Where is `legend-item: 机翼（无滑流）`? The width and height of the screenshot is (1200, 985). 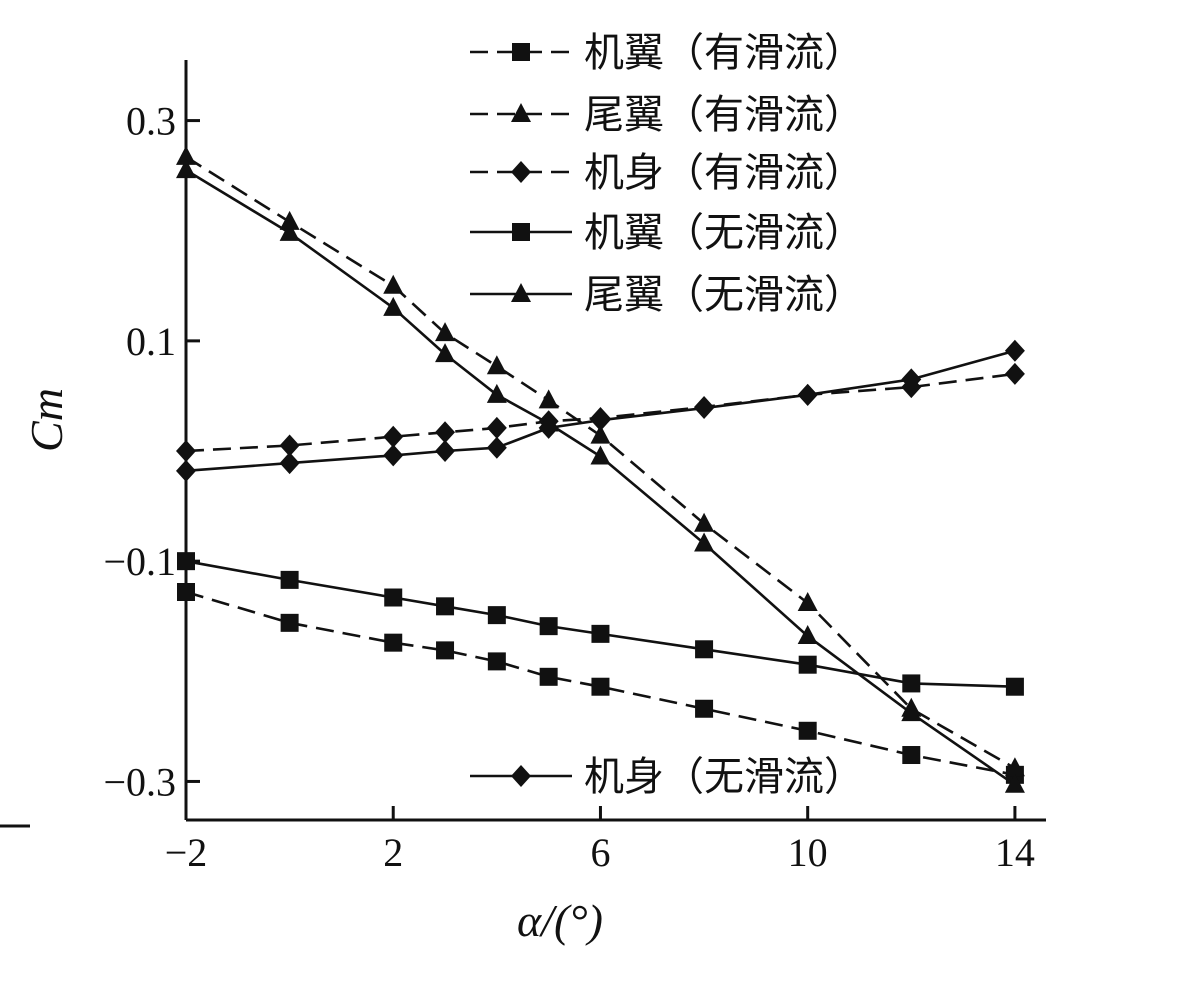 legend-item: 机翼（无滑流） is located at coordinates (667, 233).